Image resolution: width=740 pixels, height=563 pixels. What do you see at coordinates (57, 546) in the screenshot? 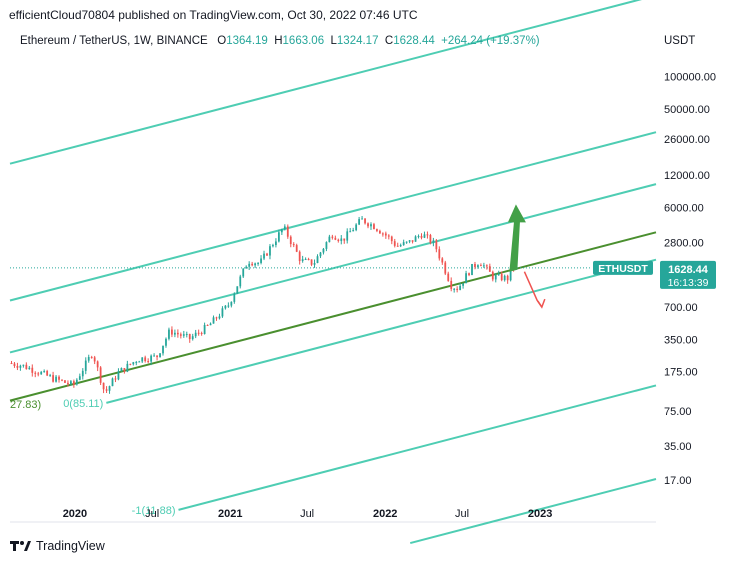
I see `tradingview-footer: TradingView` at bounding box center [57, 546].